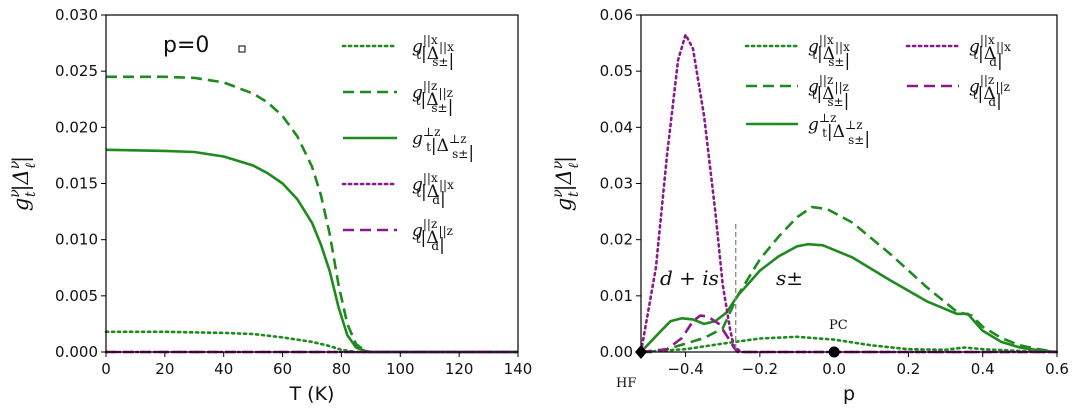  Describe the element at coordinates (341, 369) in the screenshot. I see `x-tick-label: 80` at that location.